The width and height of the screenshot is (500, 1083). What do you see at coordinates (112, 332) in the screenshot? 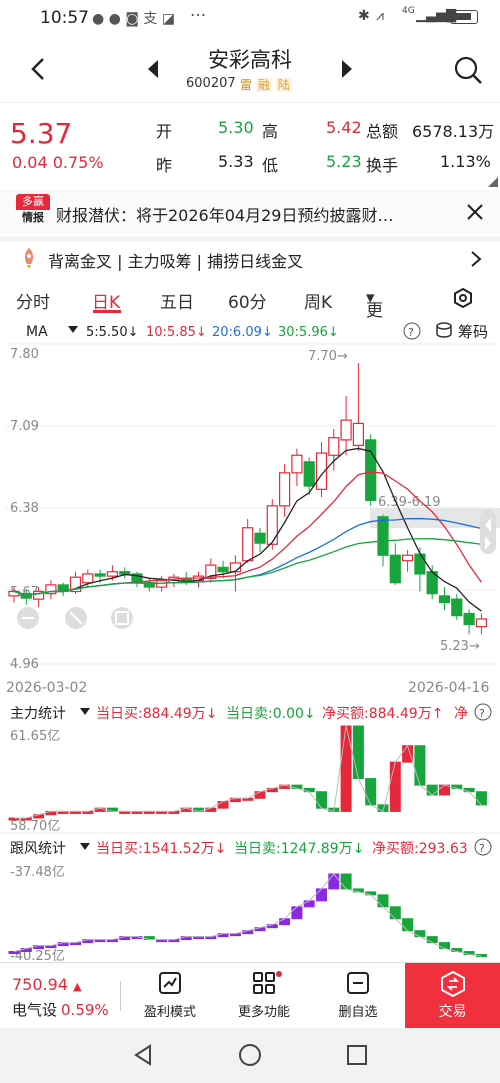
I see `ma5-value: 5:5.50↓` at bounding box center [112, 332].